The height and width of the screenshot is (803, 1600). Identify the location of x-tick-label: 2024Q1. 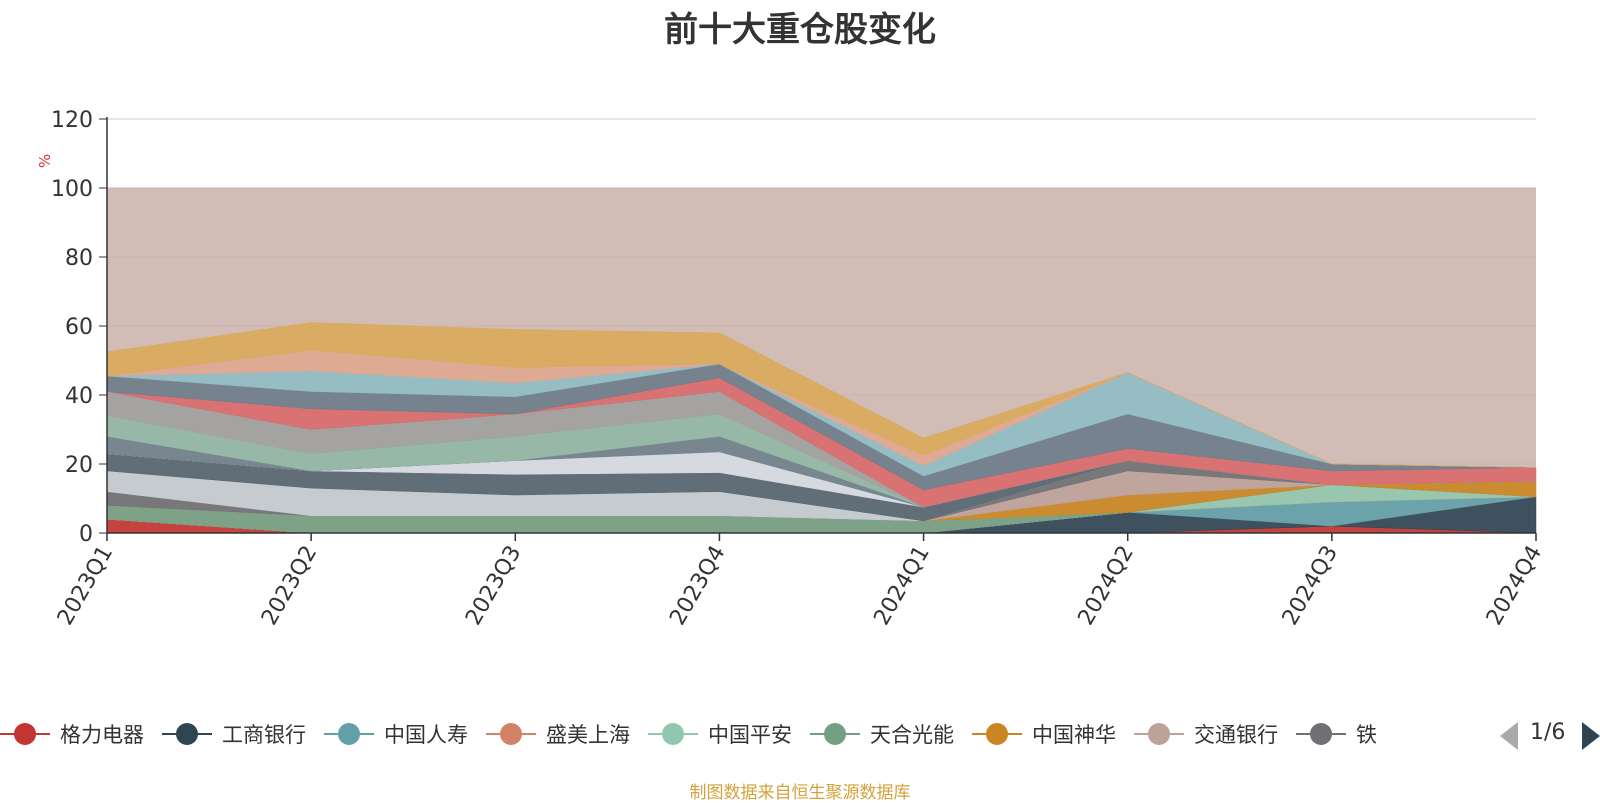
(901, 586).